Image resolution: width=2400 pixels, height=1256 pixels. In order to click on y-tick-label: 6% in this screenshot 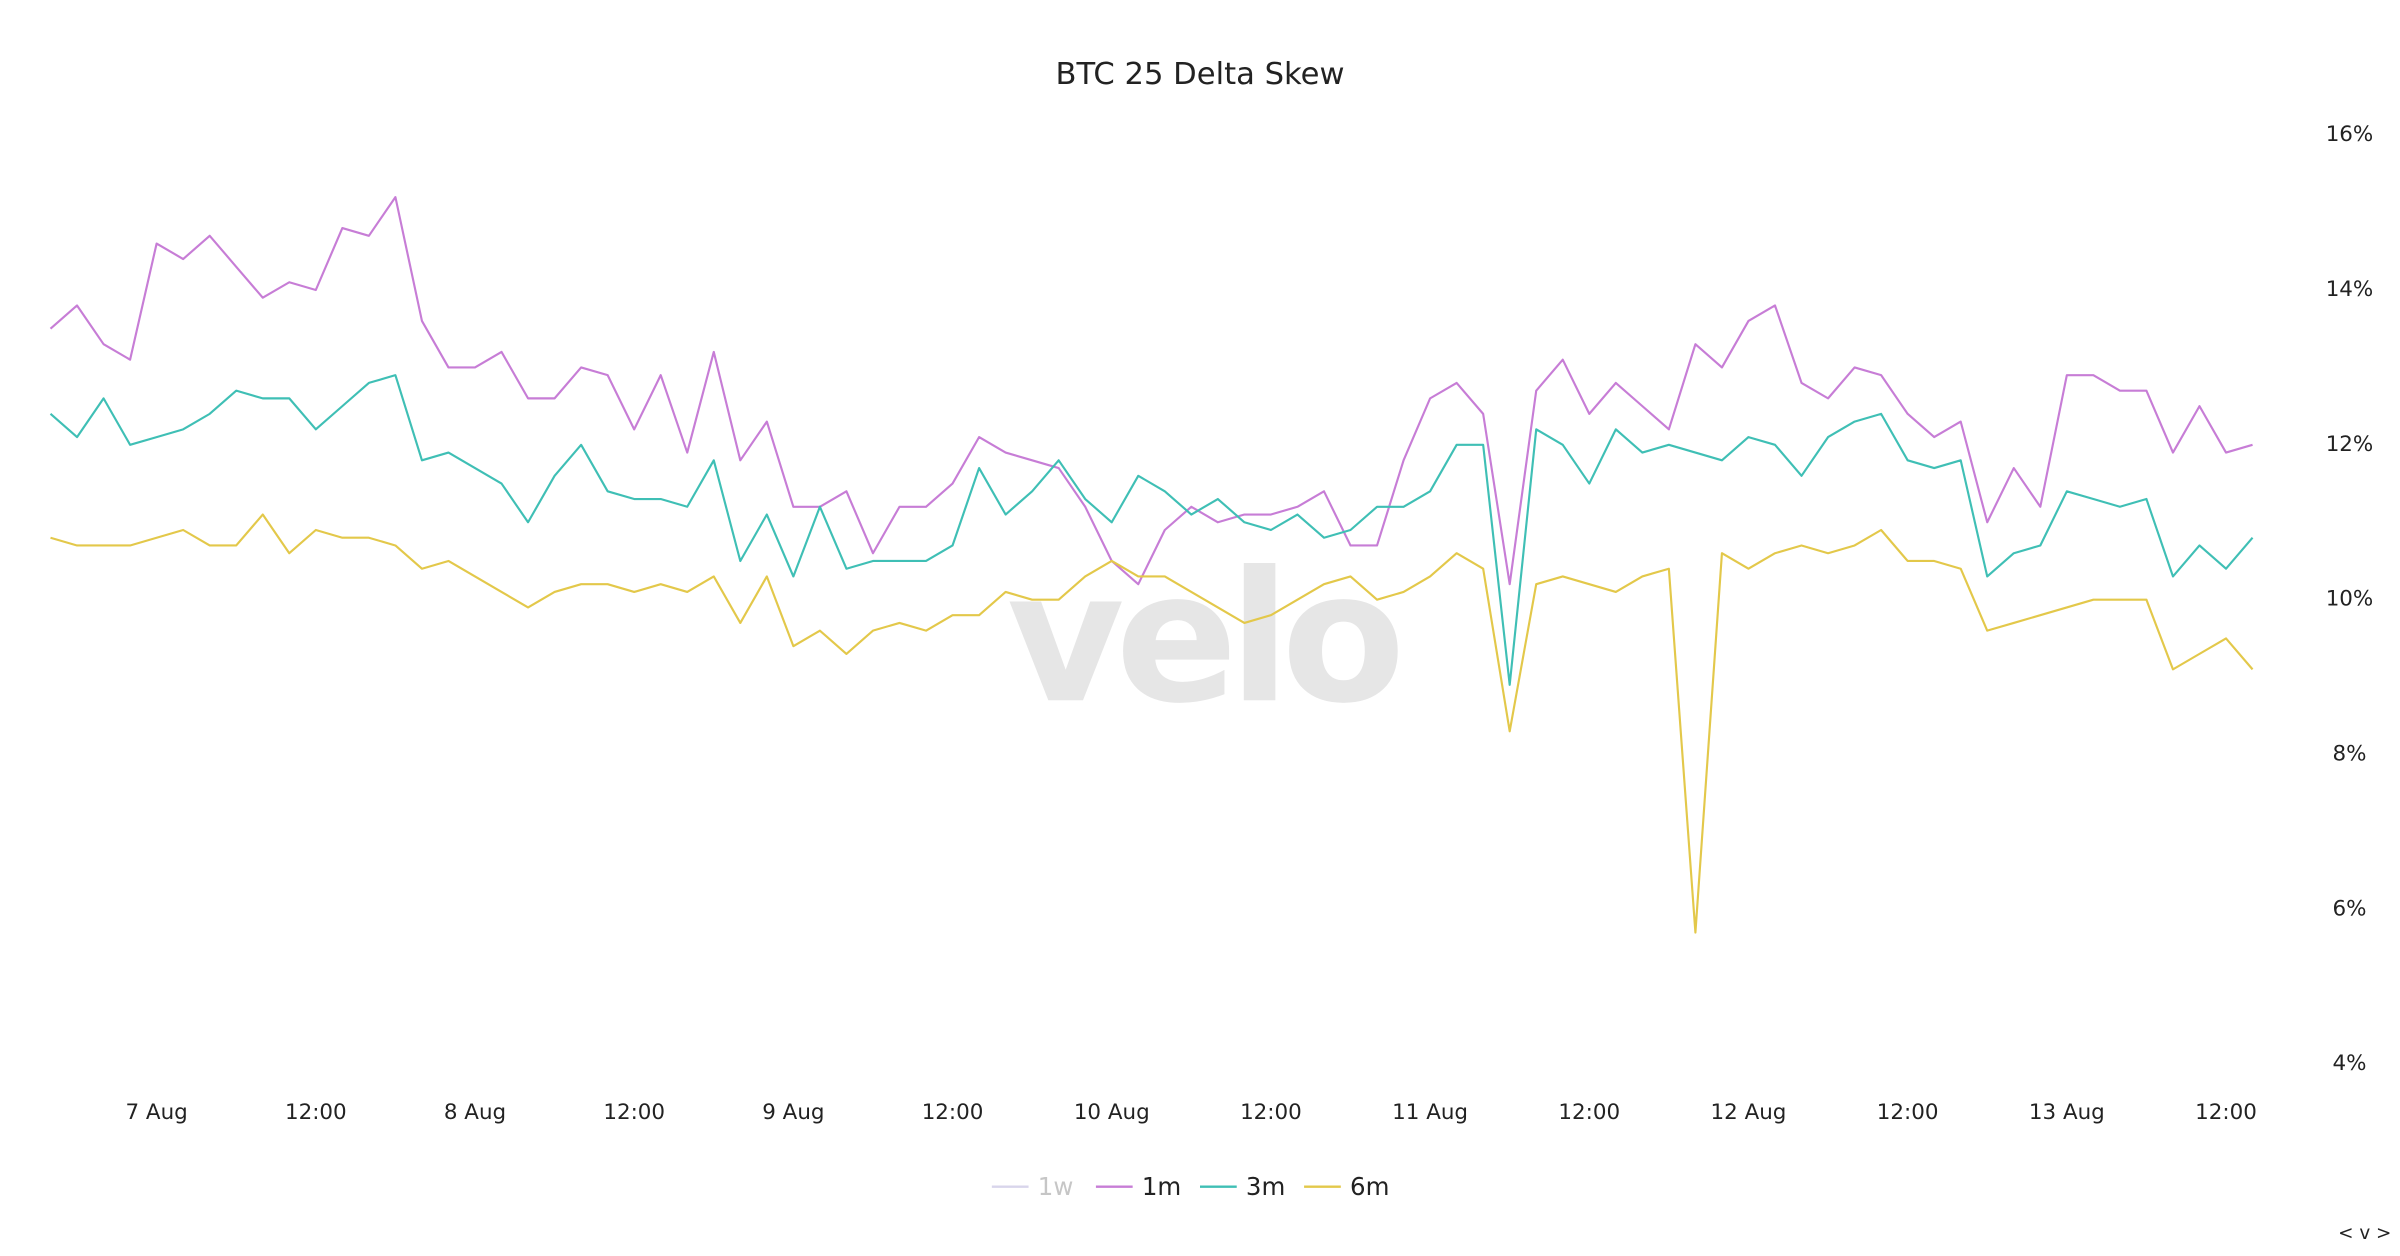, I will do `click(2350, 908)`.